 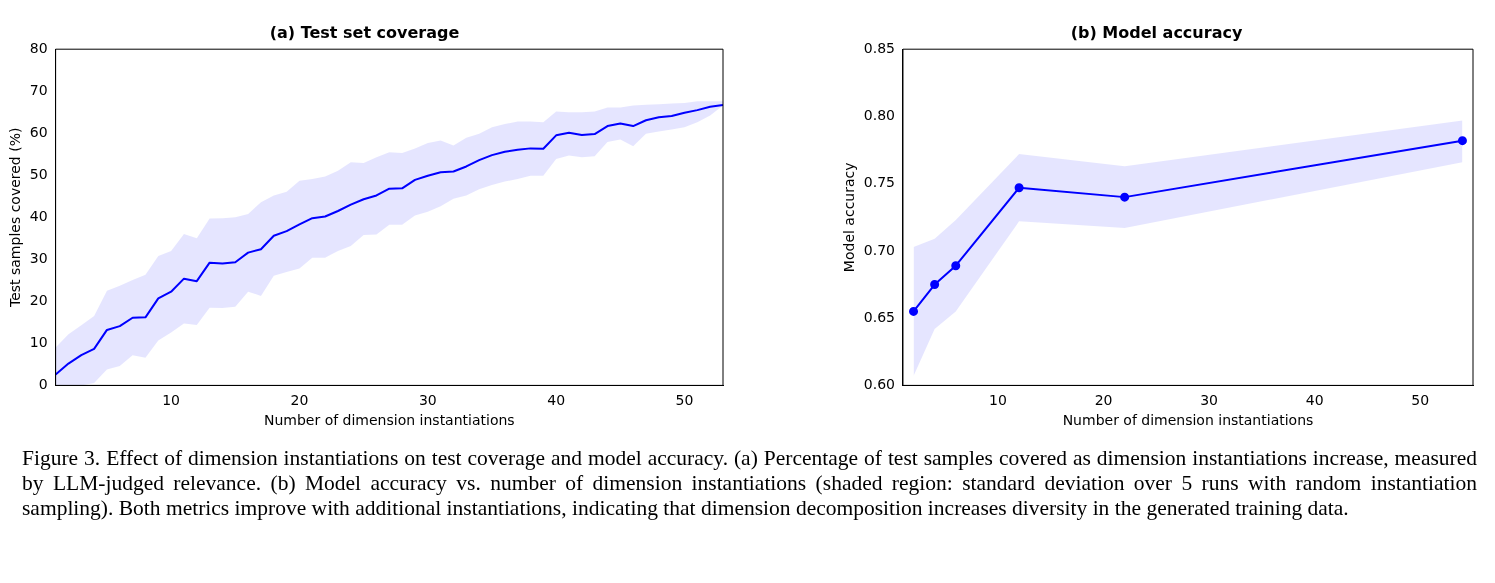 I want to click on y-tick-label: 40, so click(x=38, y=215).